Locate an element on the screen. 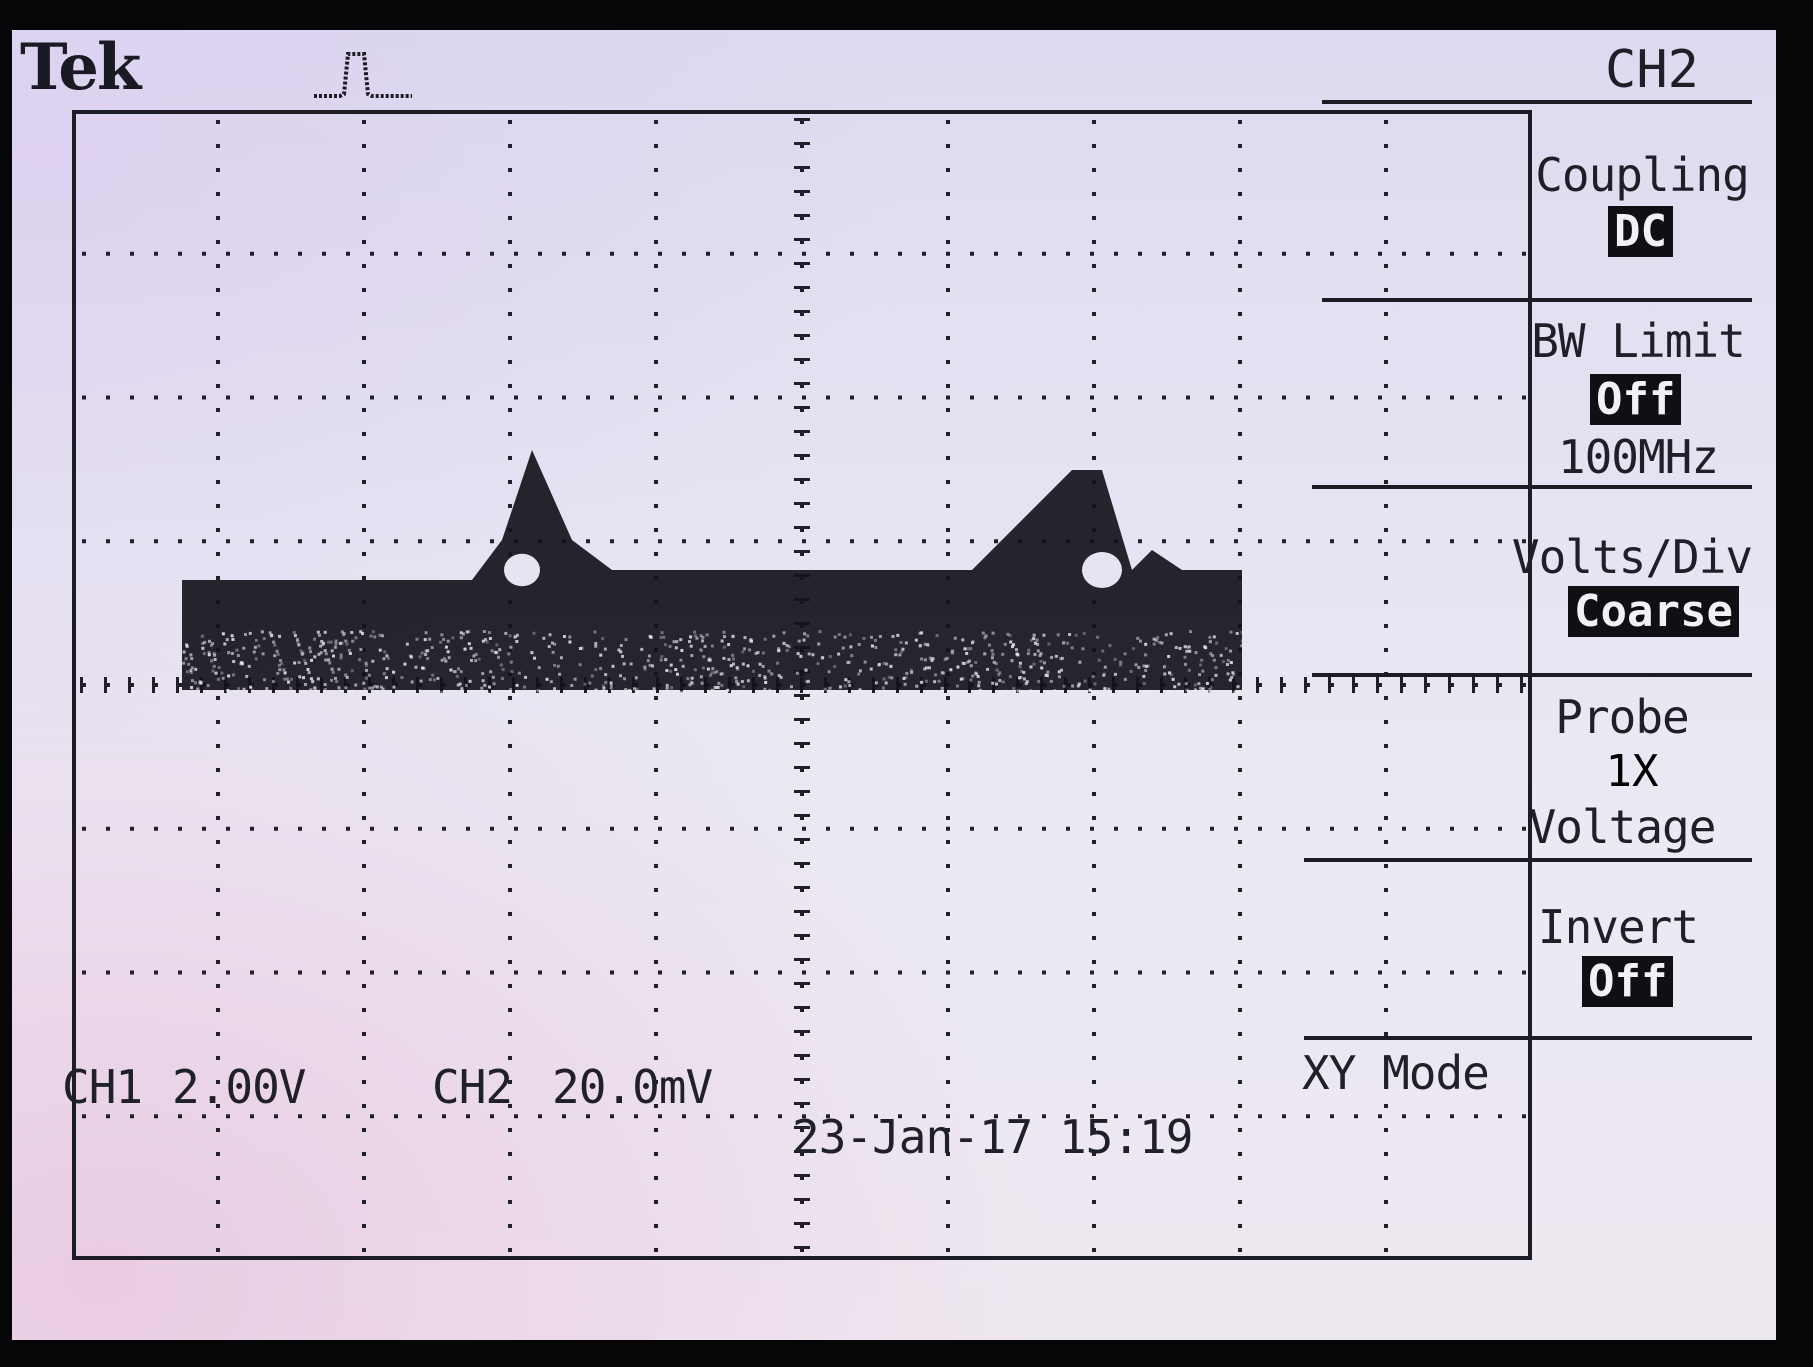 This screenshot has height=1367, width=1813. menu-label-bw-limit: BW Limit is located at coordinates (1638, 341).